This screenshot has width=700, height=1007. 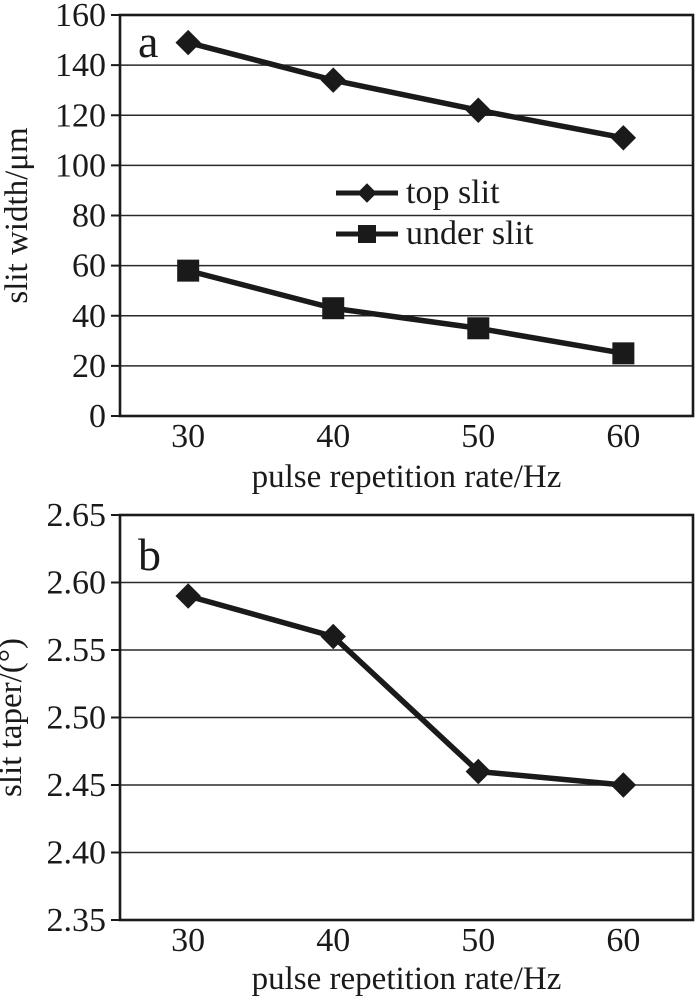 I want to click on legend-entry: under slit, so click(x=435, y=233).